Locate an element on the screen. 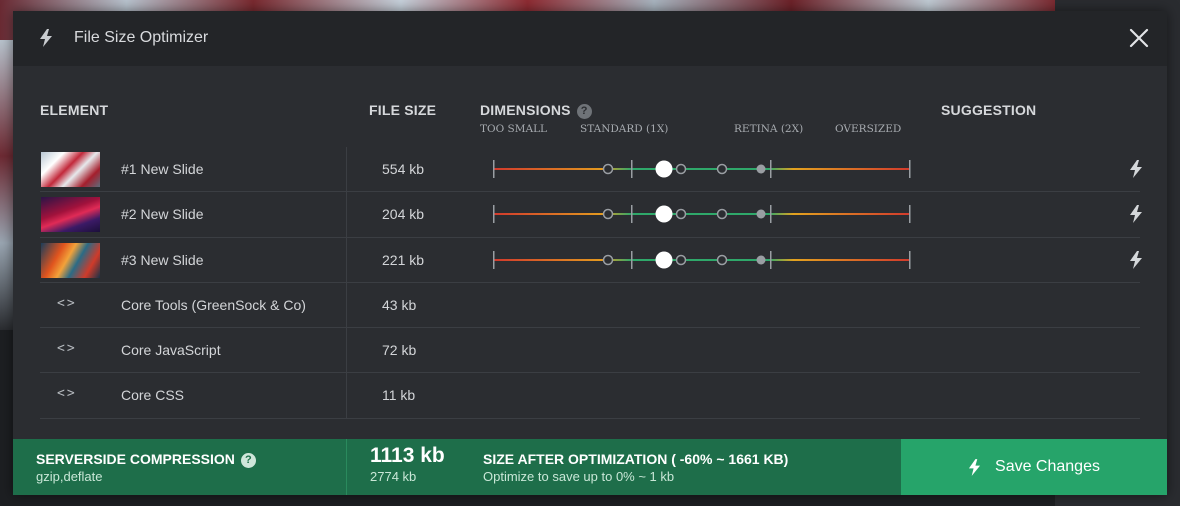  element-size: 221 kb is located at coordinates (403, 259).